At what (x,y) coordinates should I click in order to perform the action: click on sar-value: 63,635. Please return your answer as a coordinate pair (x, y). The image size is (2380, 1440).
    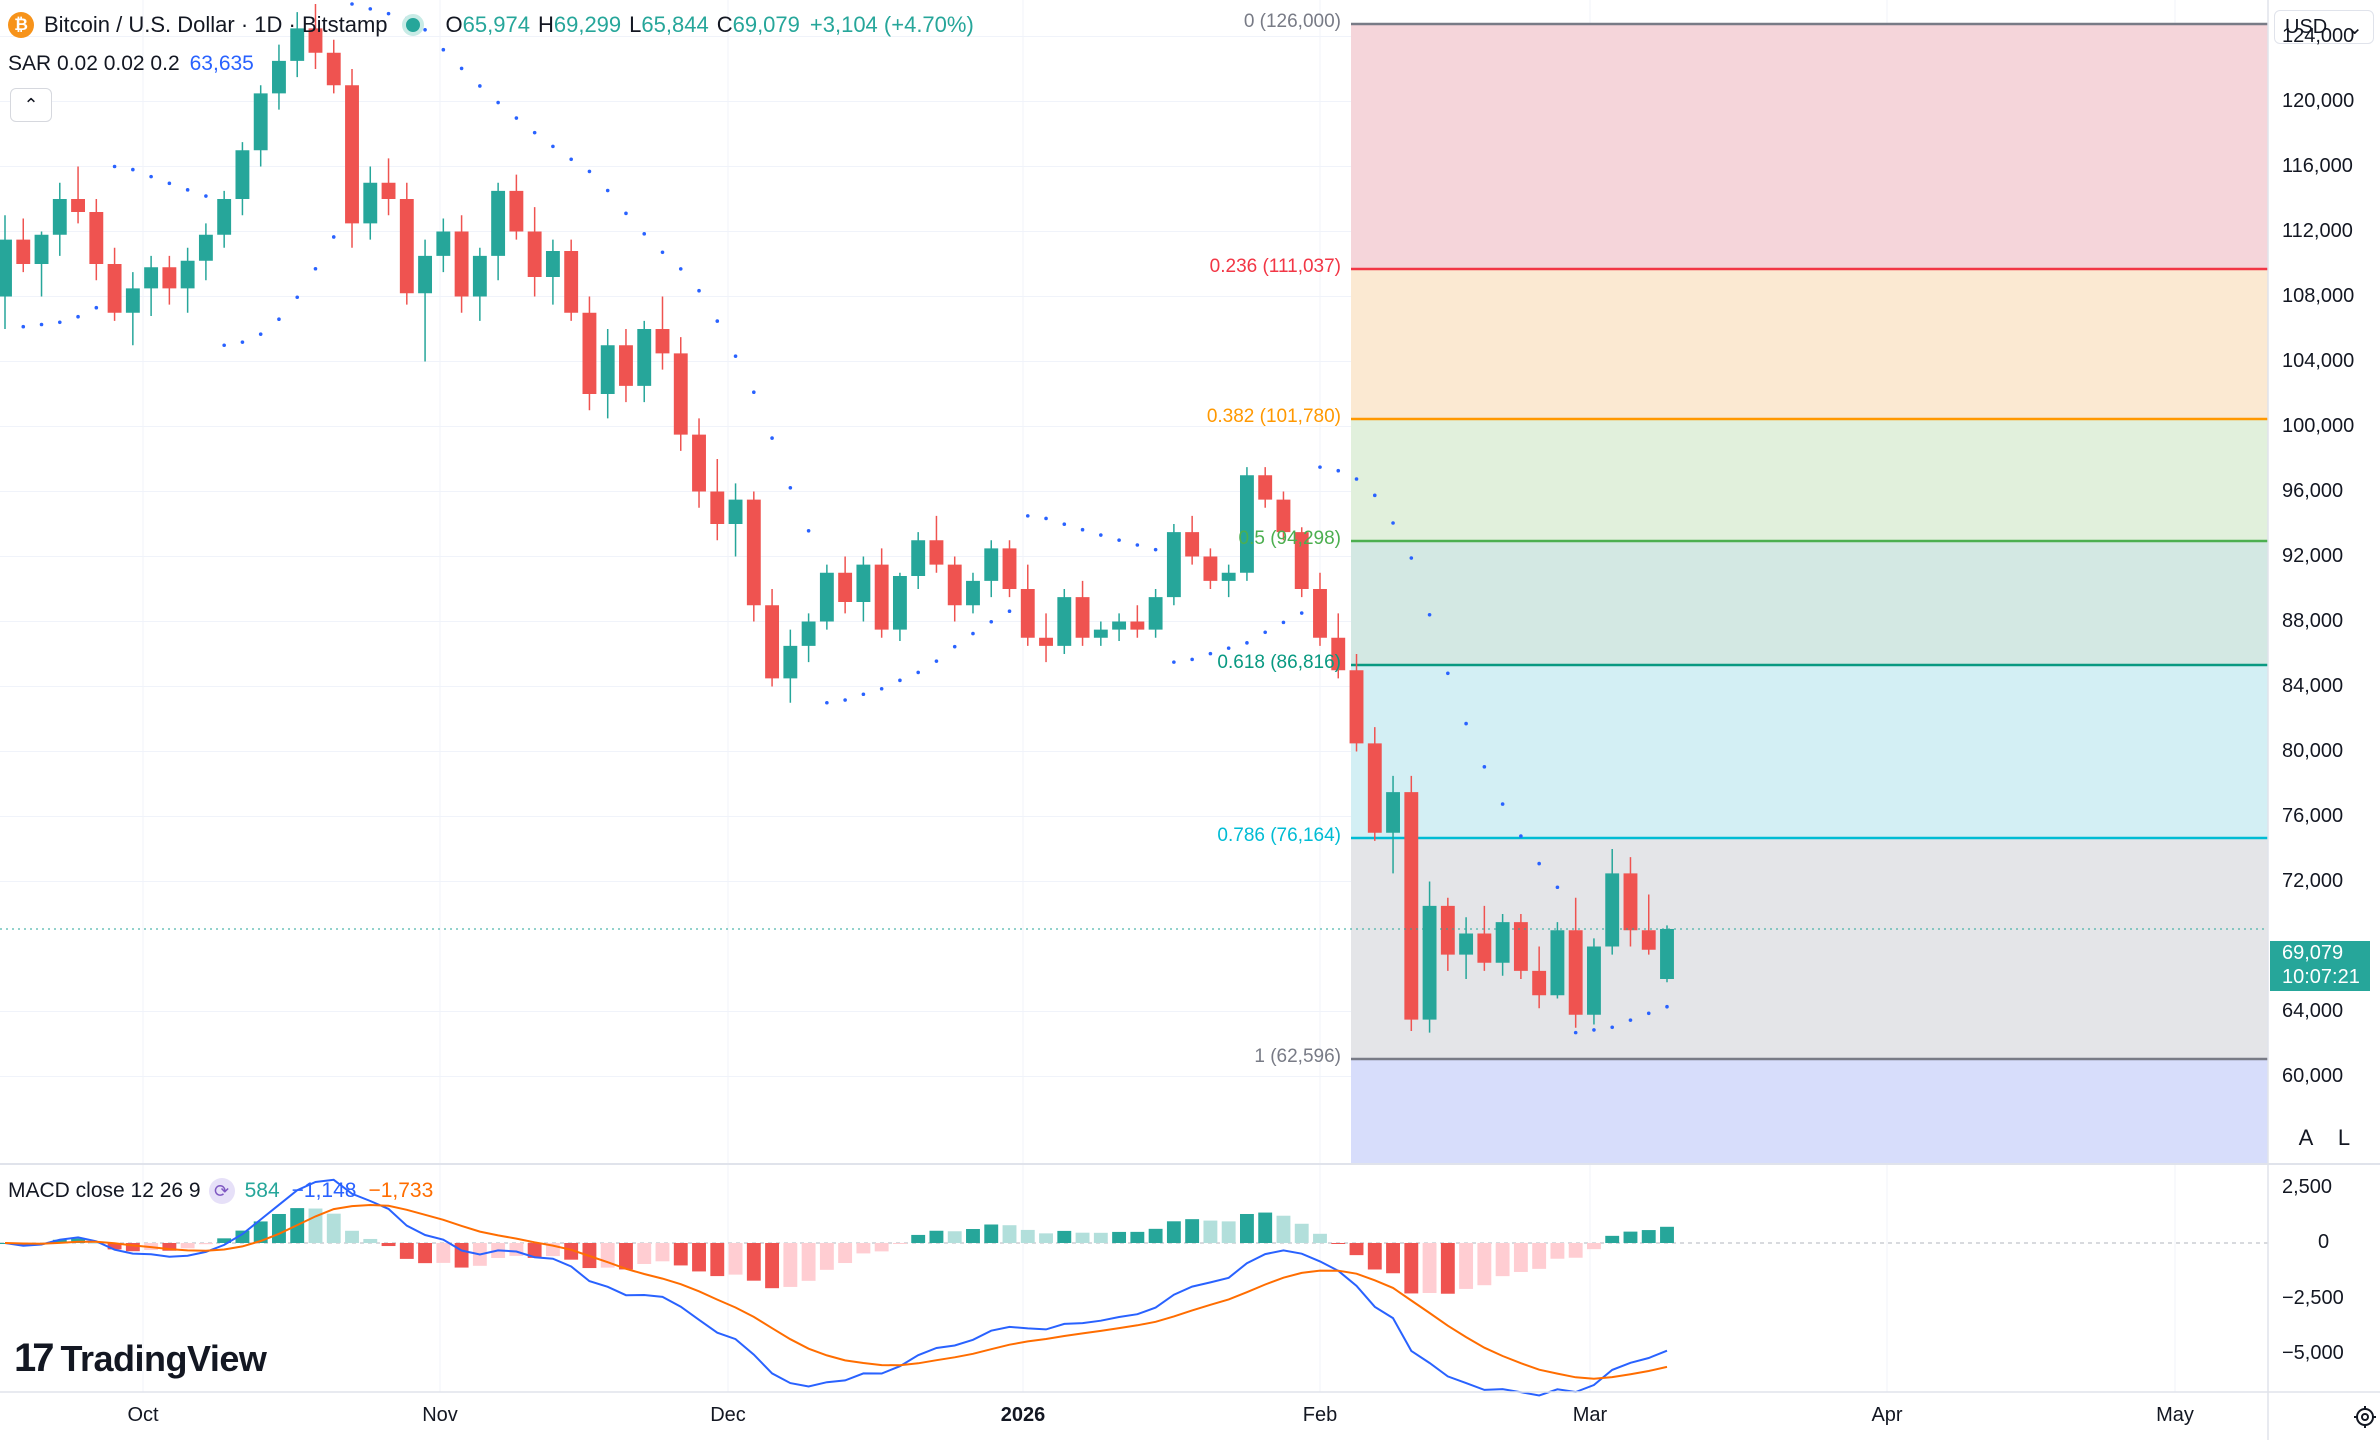
    Looking at the image, I should click on (221, 63).